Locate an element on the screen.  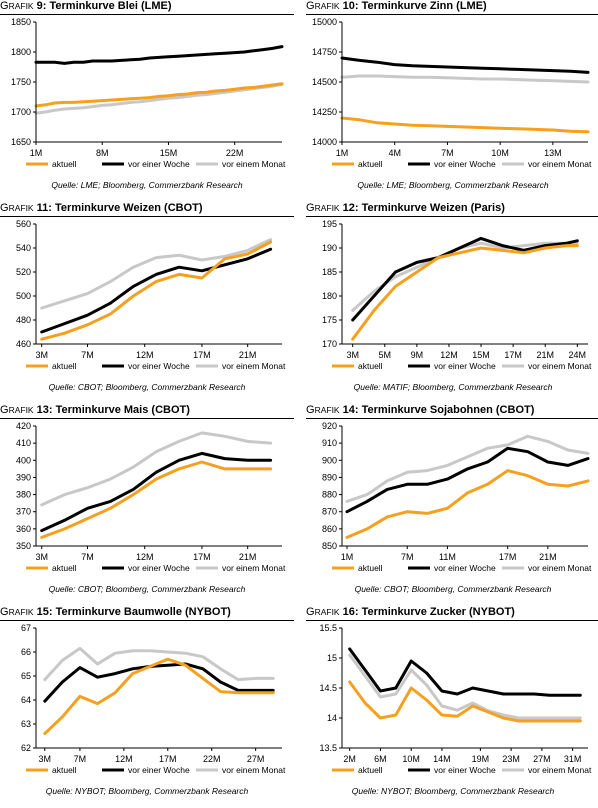
y-tick-label: 360 is located at coordinates (23, 529).